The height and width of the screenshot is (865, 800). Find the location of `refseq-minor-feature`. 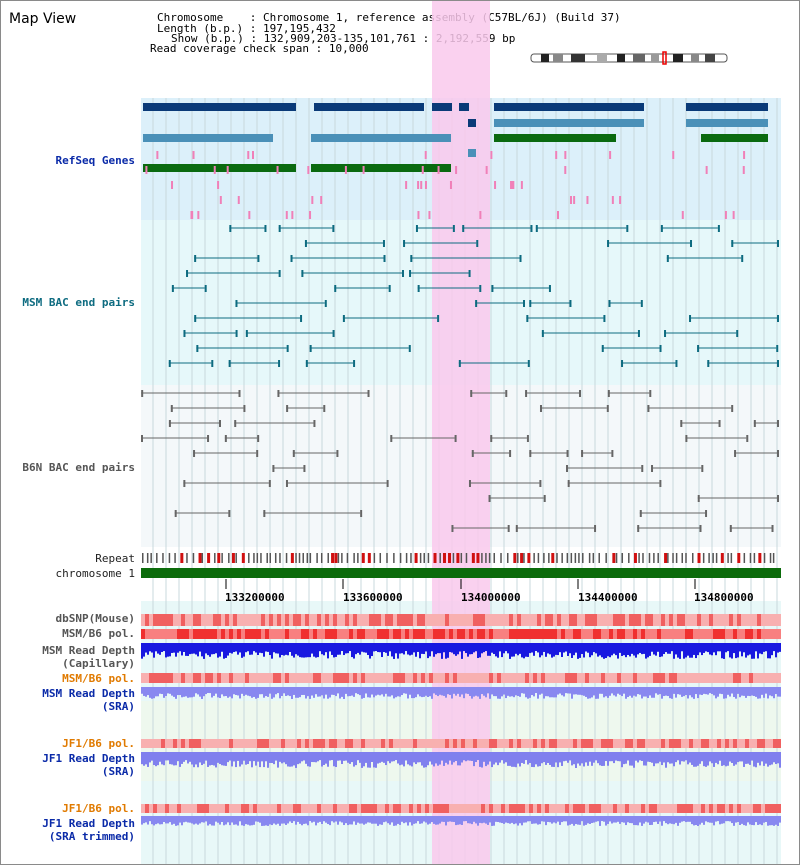

refseq-minor-feature is located at coordinates (491, 155).